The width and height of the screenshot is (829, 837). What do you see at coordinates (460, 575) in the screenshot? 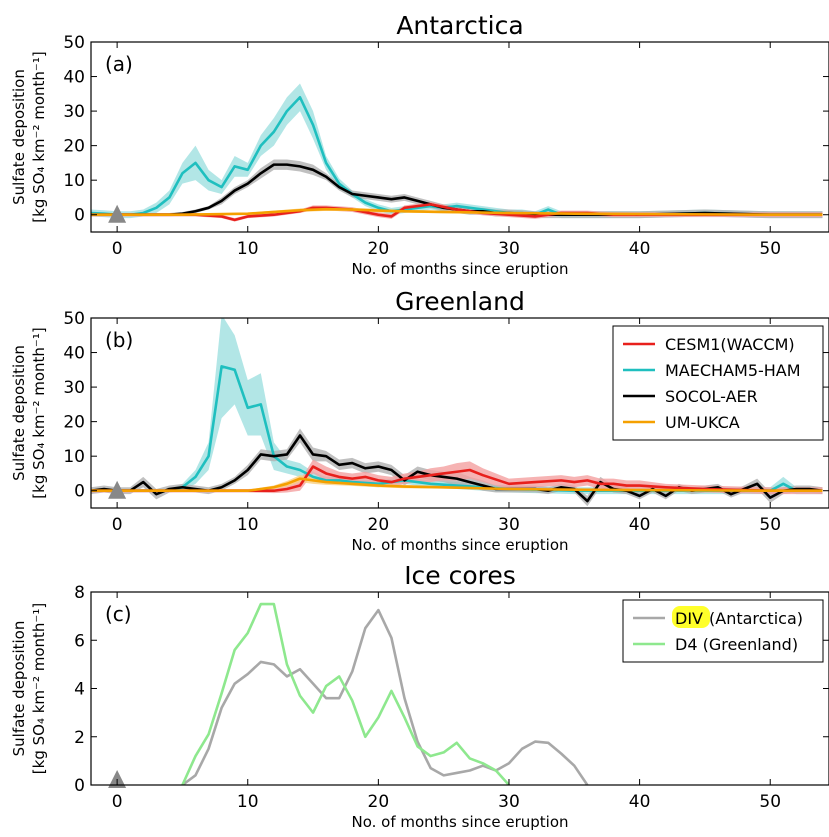
I see `chart-title: Ice cores` at bounding box center [460, 575].